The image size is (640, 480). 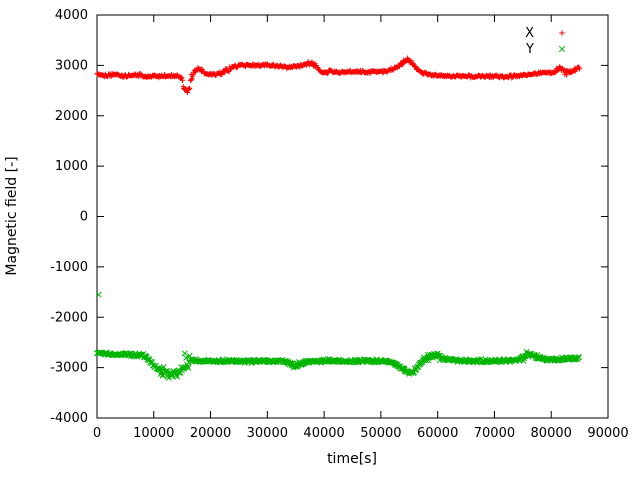 I want to click on x-tick-label: 80000, so click(x=551, y=433).